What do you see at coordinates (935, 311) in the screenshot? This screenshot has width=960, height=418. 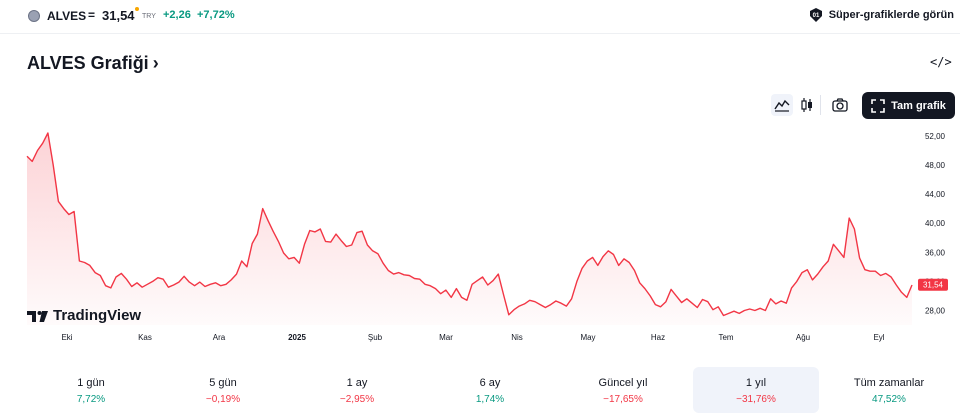 I see `y-tick-label: 28,00` at bounding box center [935, 311].